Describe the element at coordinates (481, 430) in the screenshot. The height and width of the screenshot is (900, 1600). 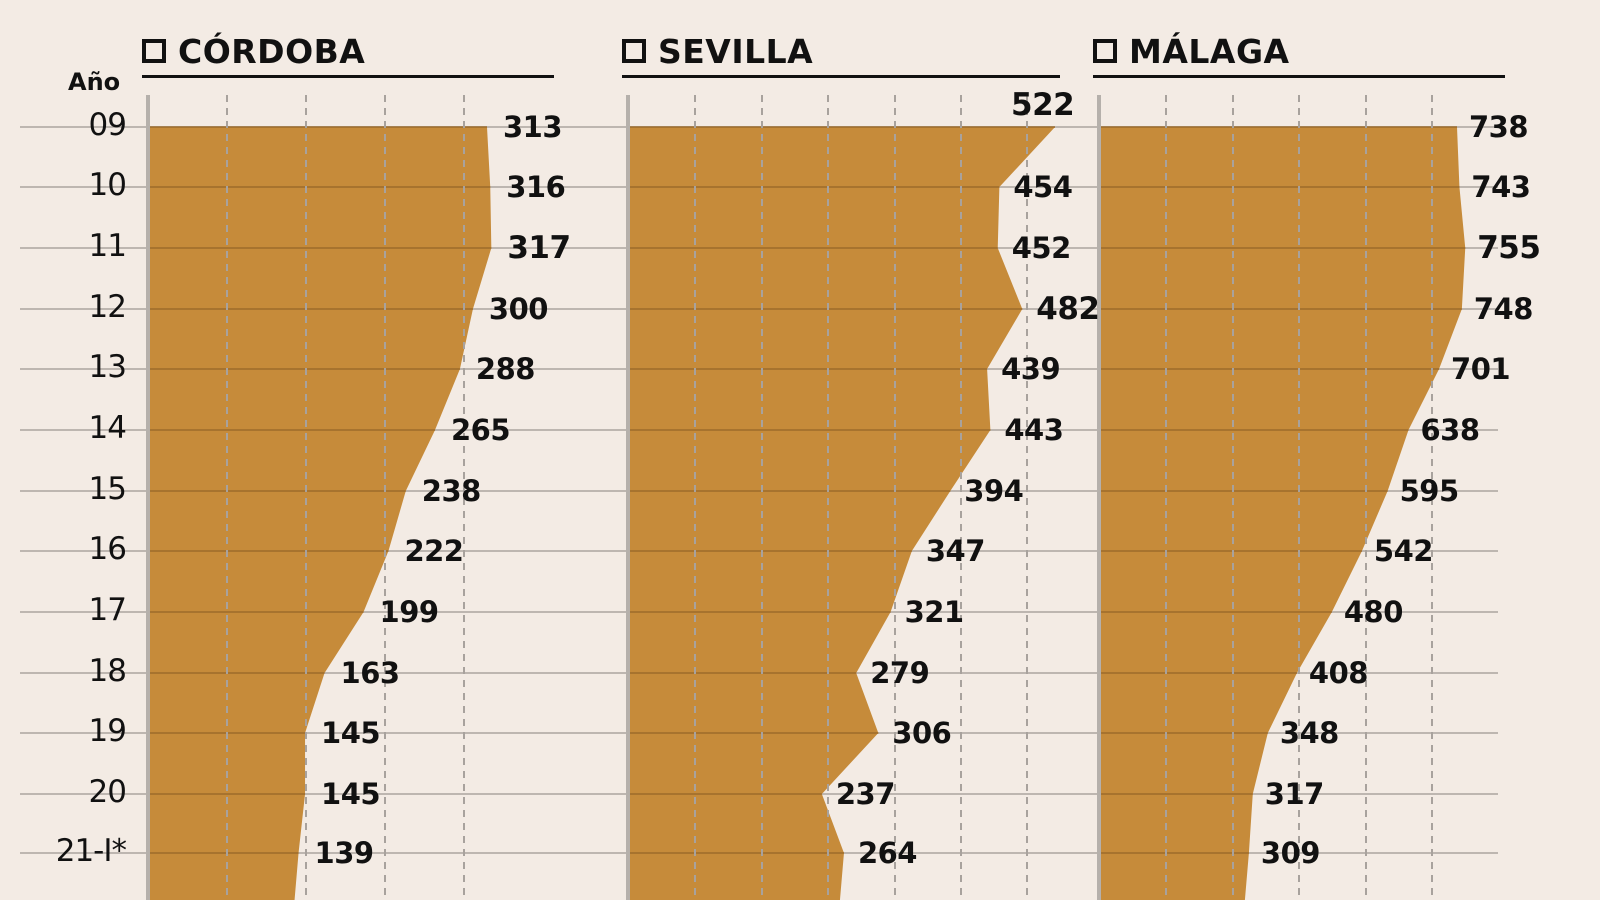
I see `value-label: 265` at that location.